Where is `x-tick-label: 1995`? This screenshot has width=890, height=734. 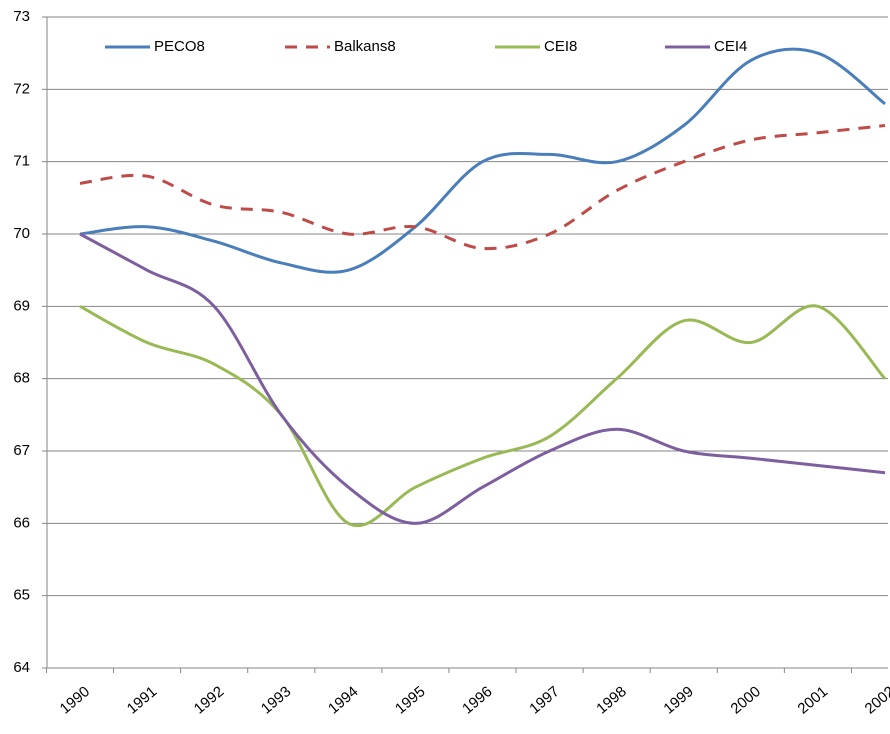
x-tick-label: 1995 is located at coordinates (410, 700).